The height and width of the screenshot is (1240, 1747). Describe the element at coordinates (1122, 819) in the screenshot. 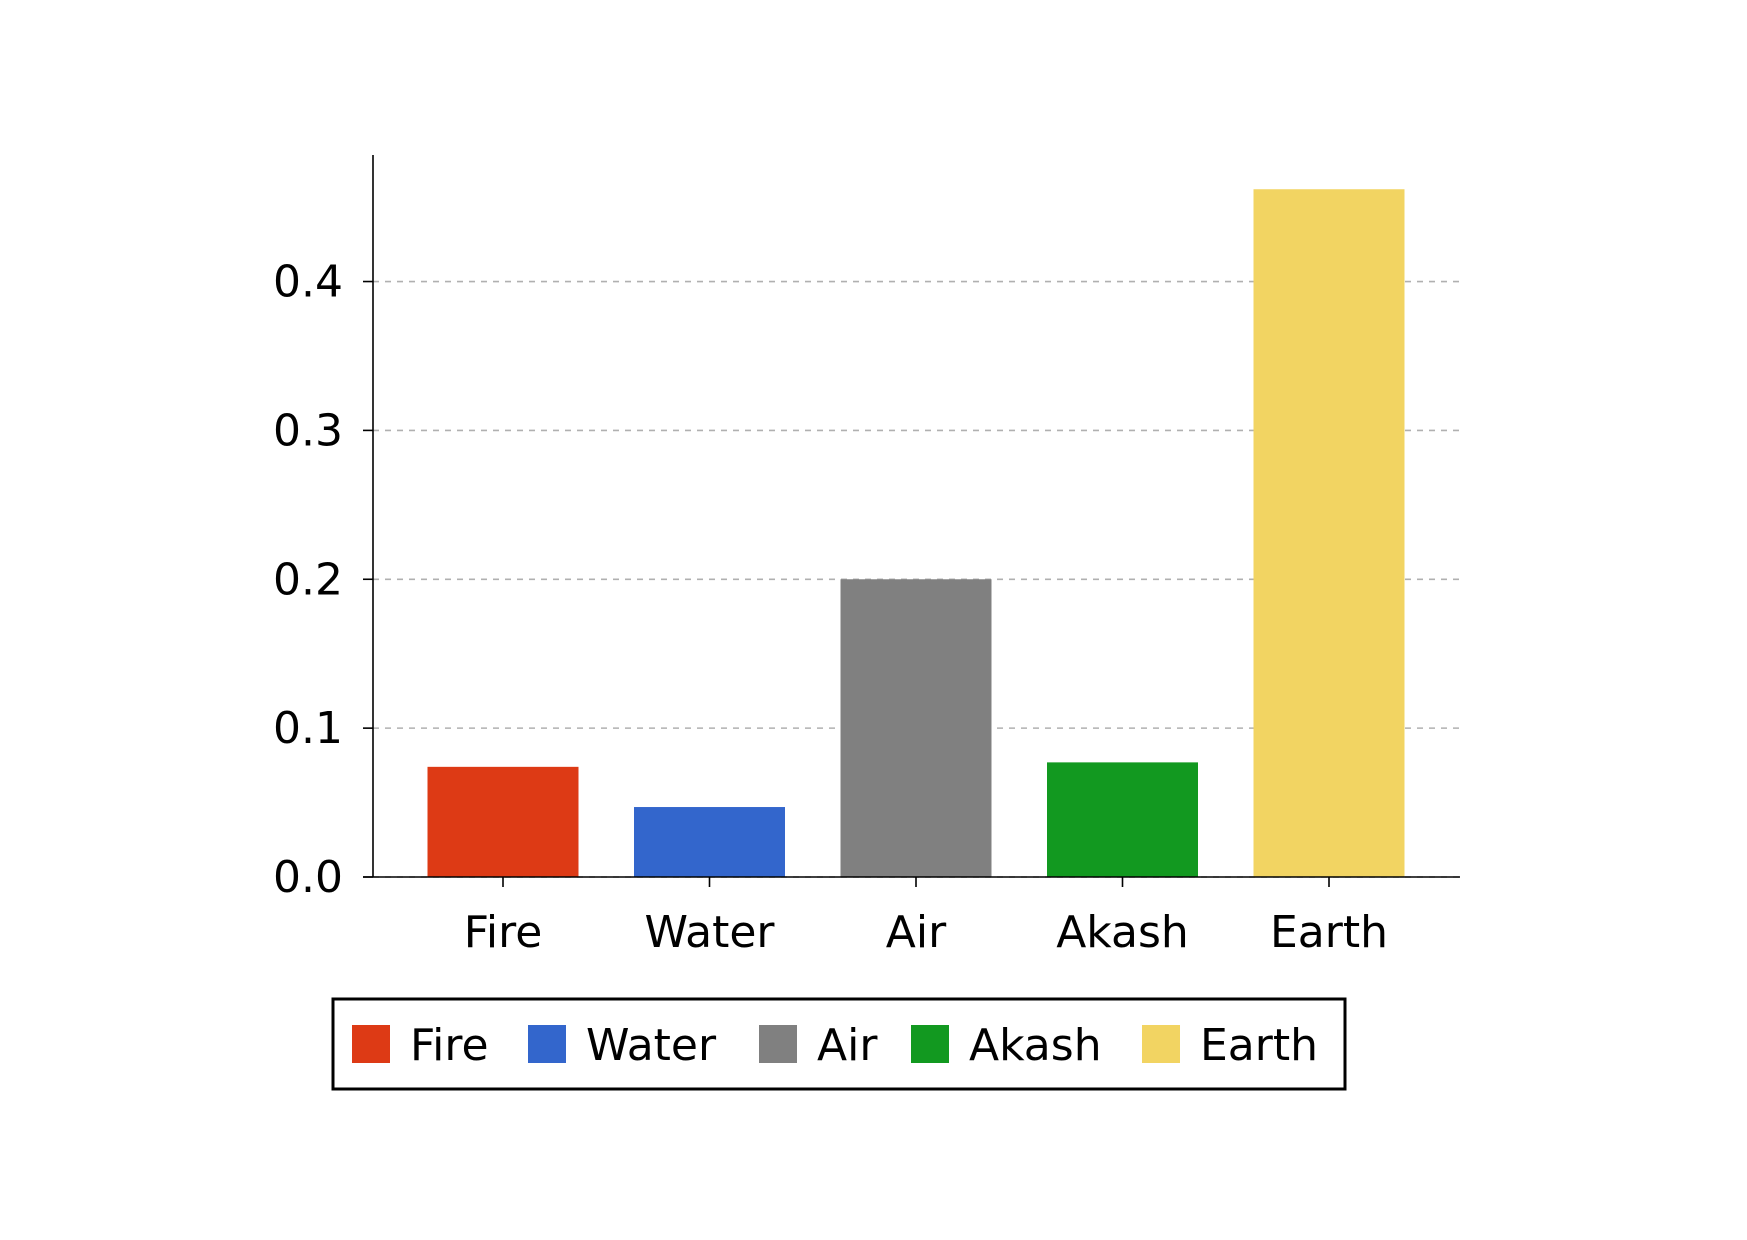

I see `bar-akash` at that location.